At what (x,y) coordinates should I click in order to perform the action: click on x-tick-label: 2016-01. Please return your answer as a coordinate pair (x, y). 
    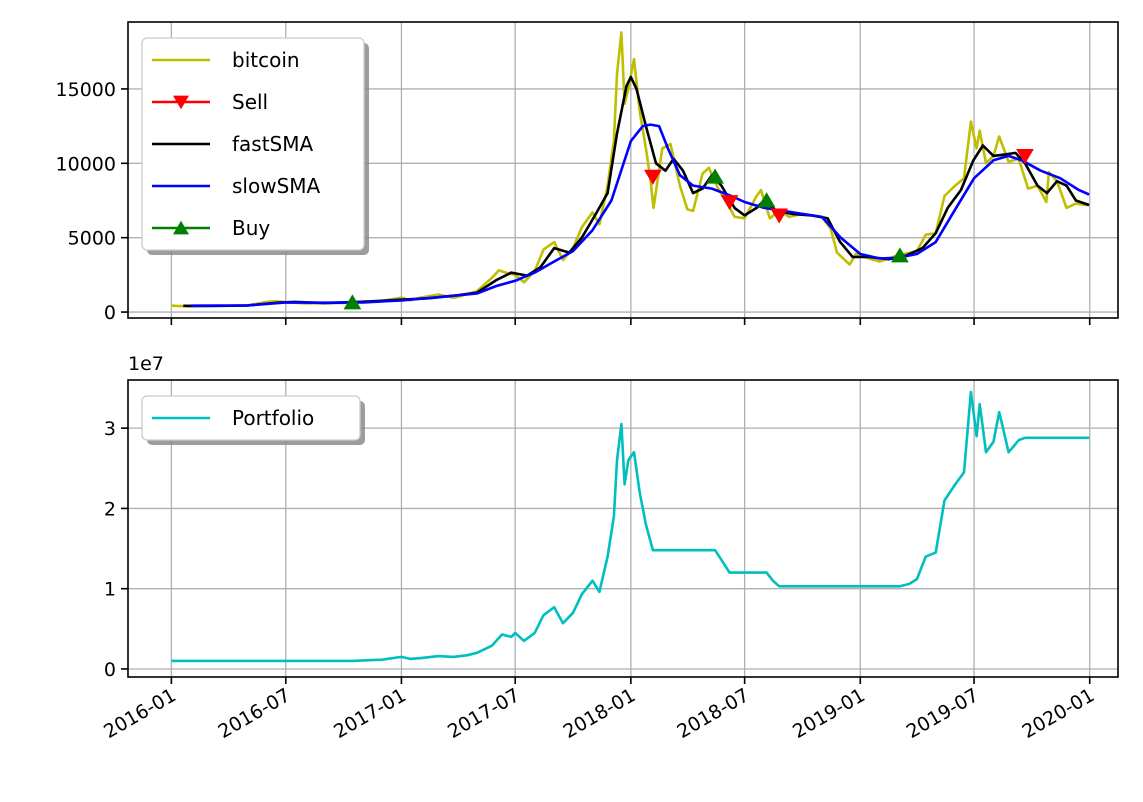
    Looking at the image, I should click on (140, 713).